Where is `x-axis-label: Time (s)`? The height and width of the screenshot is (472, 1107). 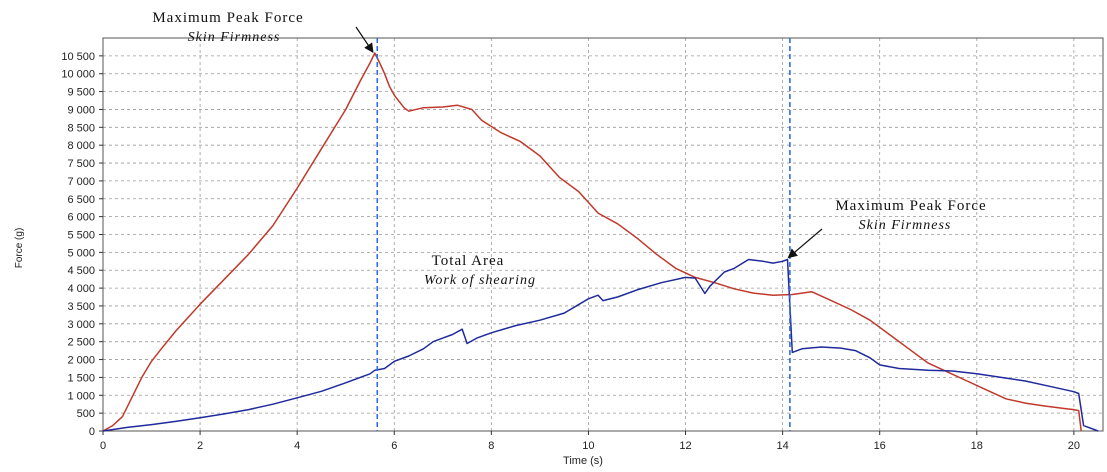
x-axis-label: Time (s) is located at coordinates (583, 461).